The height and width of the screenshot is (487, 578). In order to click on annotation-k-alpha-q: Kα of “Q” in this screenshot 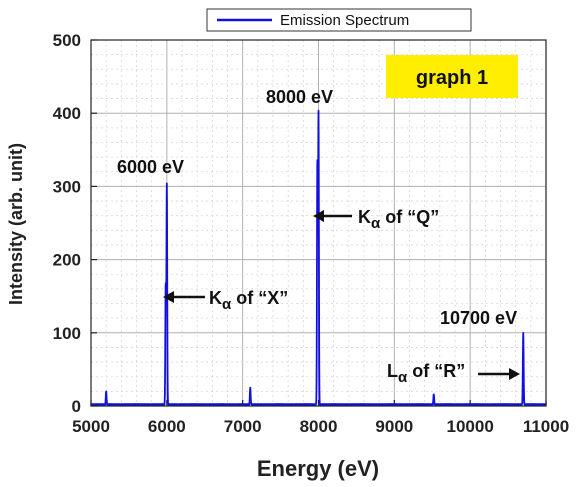, I will do `click(376, 219)`.